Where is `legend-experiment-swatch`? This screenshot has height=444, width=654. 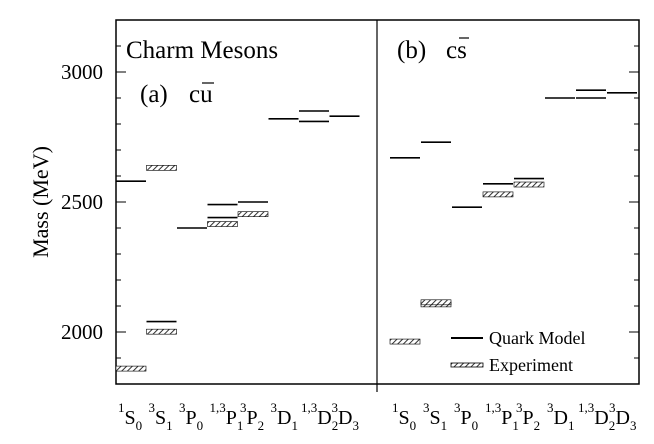 legend-experiment-swatch is located at coordinates (467, 365).